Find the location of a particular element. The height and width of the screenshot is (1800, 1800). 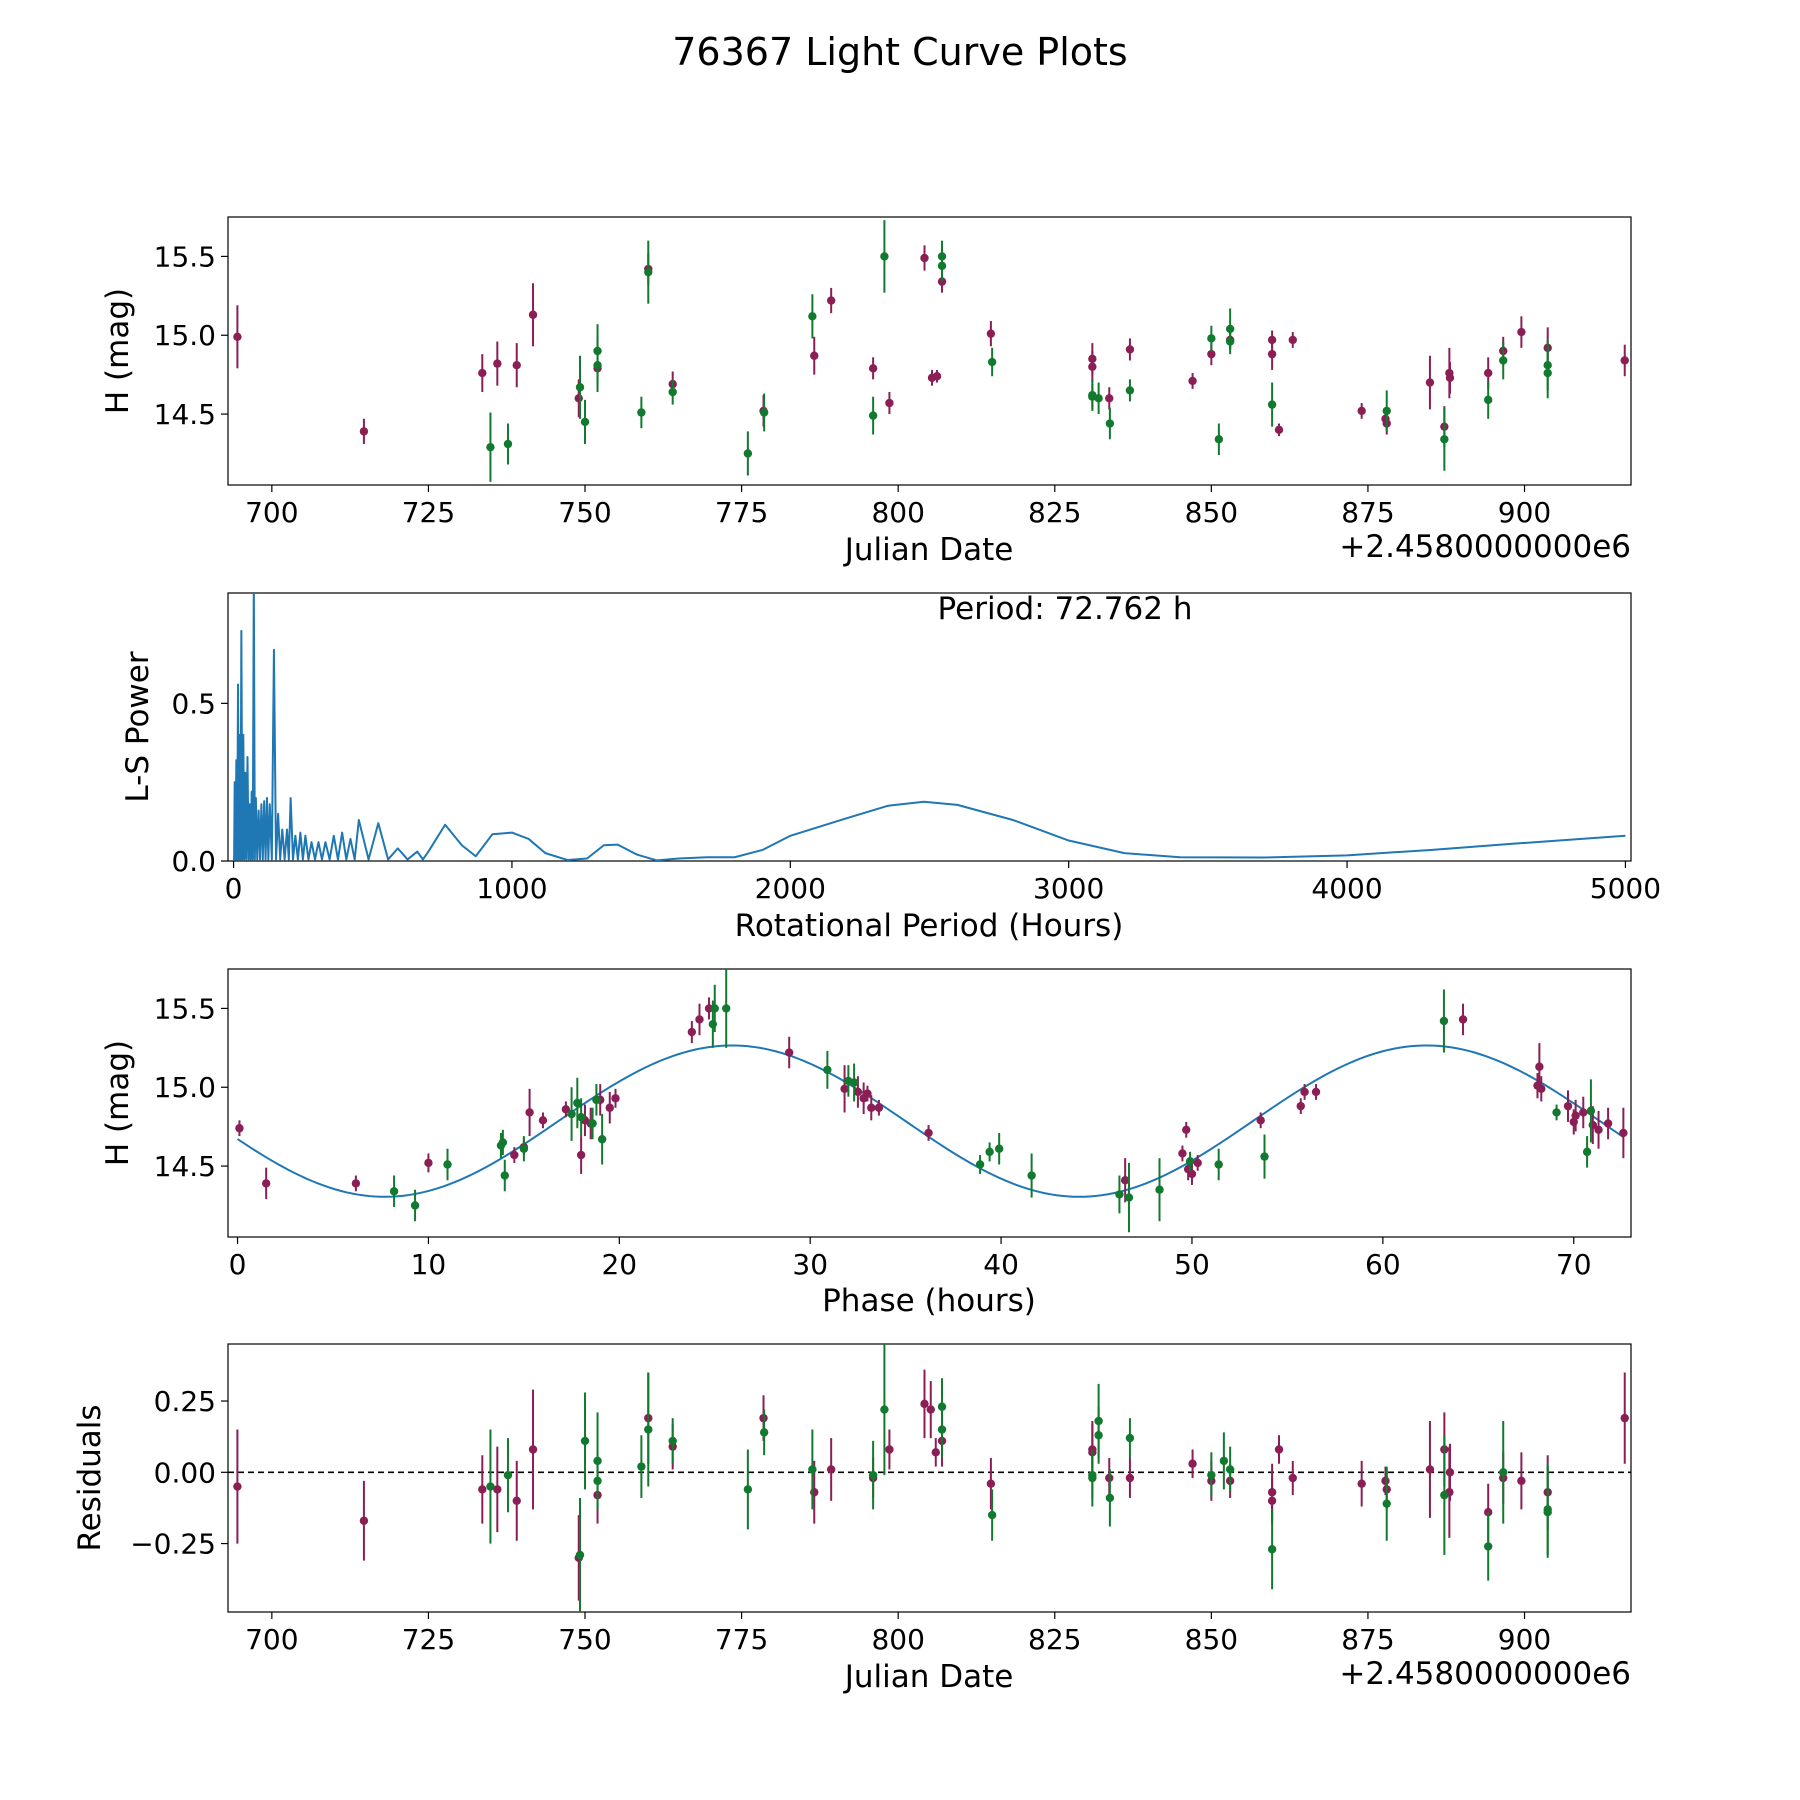

residuals-axes-frame is located at coordinates (929, 1478).